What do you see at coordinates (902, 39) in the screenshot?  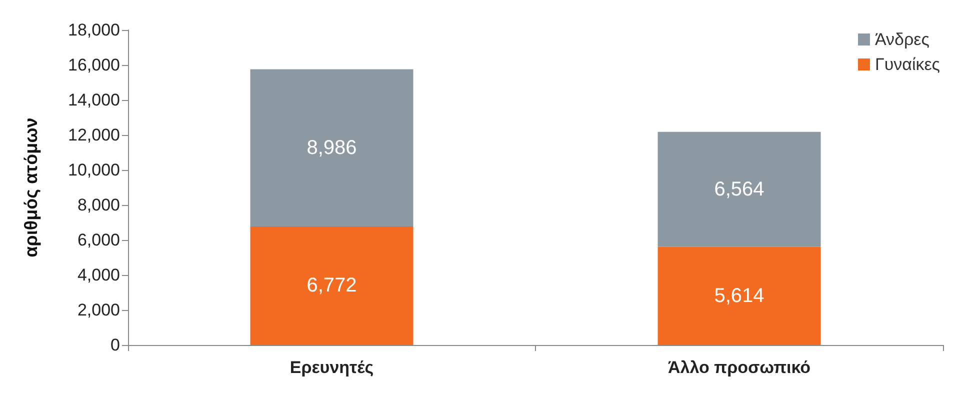 I see `legend-label: Άνδρες` at bounding box center [902, 39].